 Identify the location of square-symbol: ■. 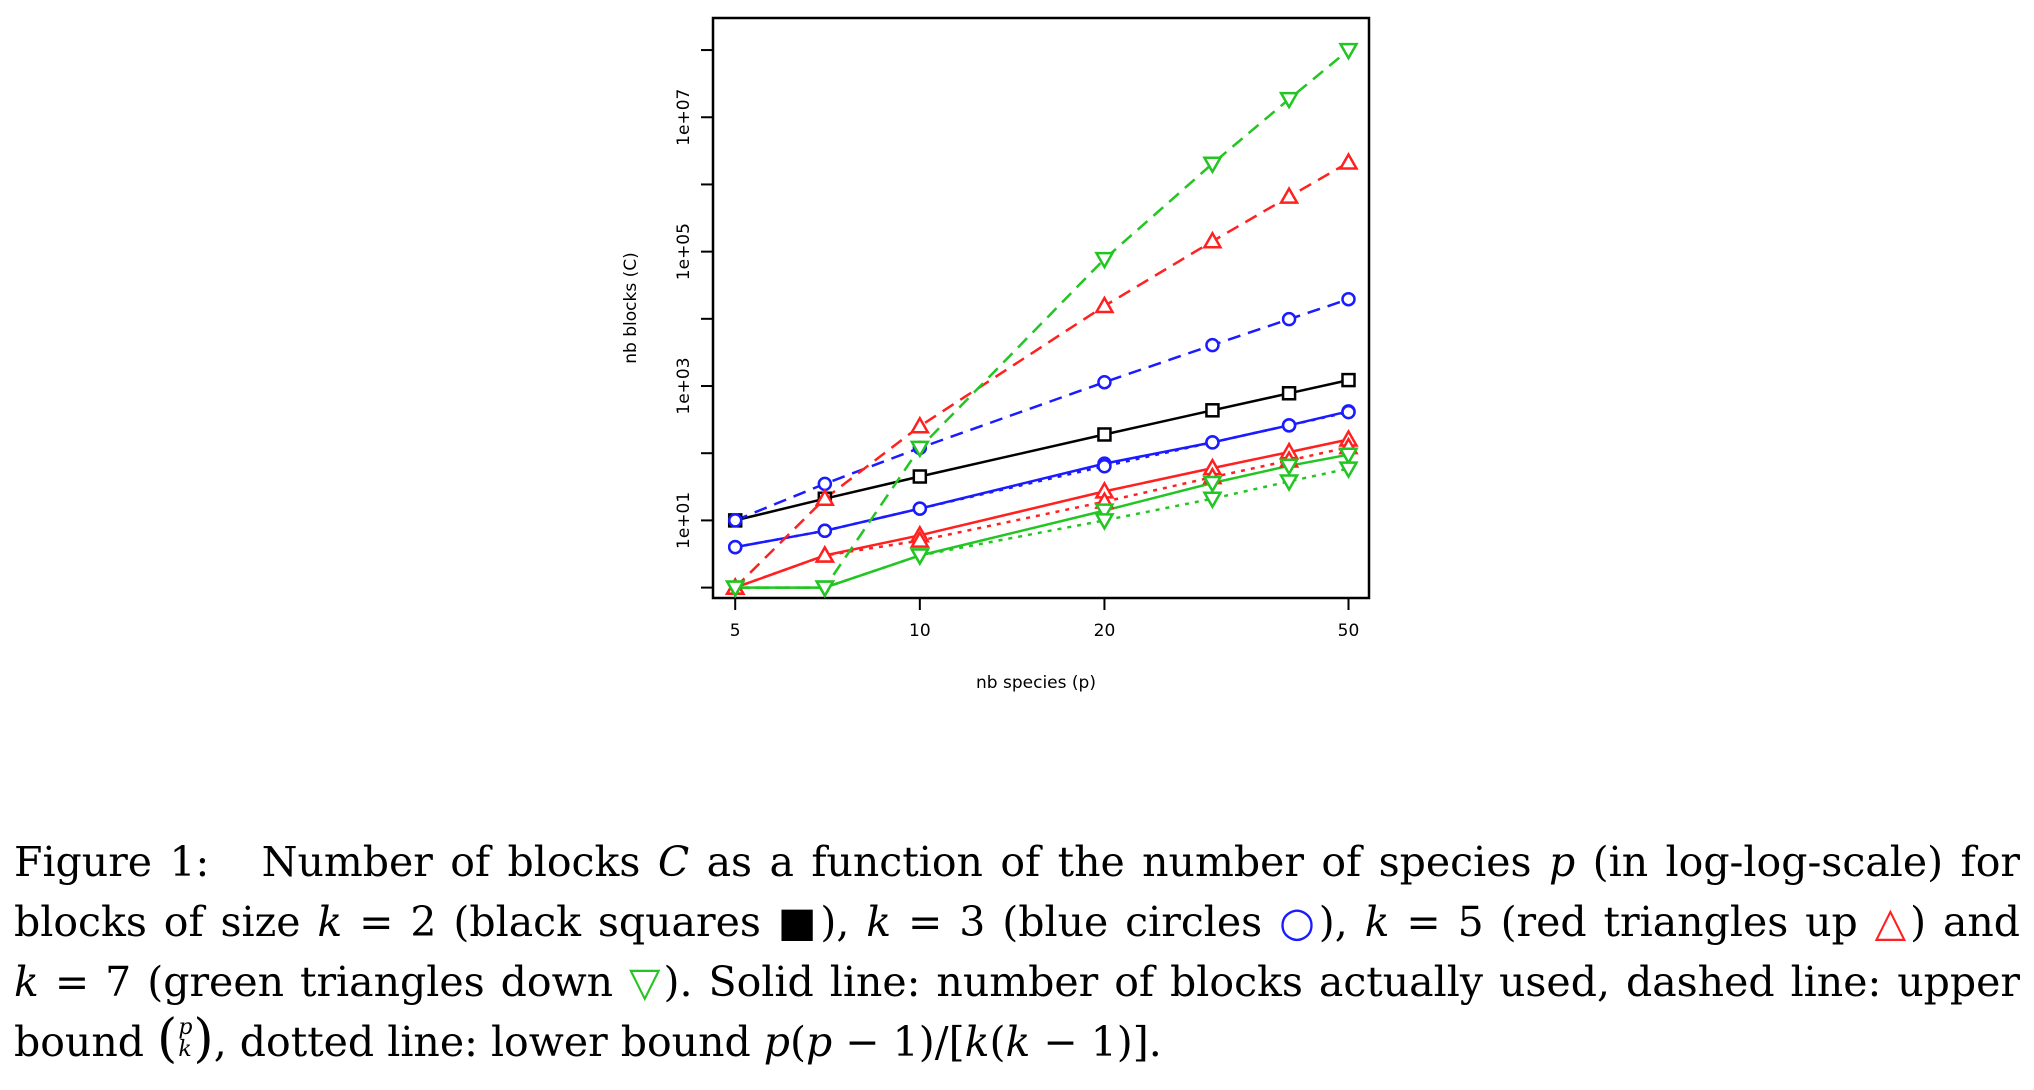
(799, 922).